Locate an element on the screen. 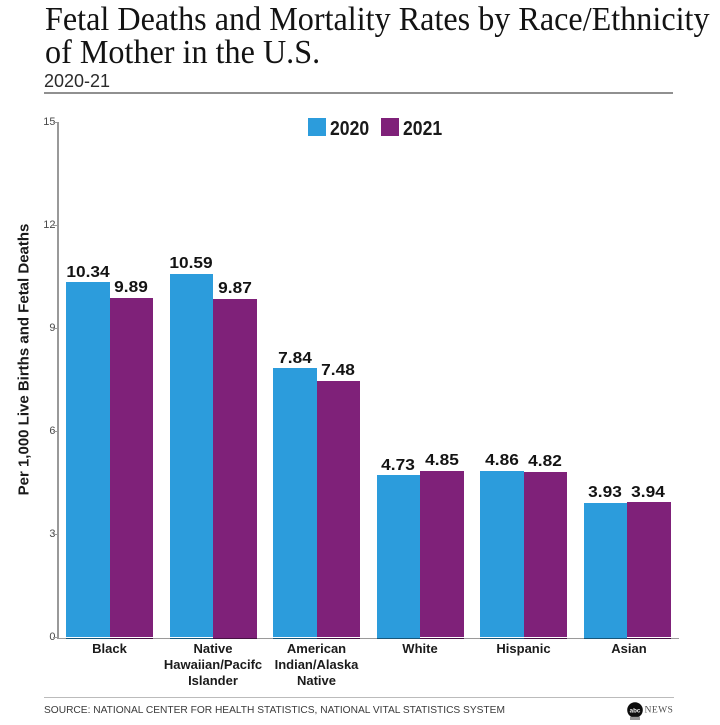 The image size is (720, 725). svg-text: abc is located at coordinates (635, 710).